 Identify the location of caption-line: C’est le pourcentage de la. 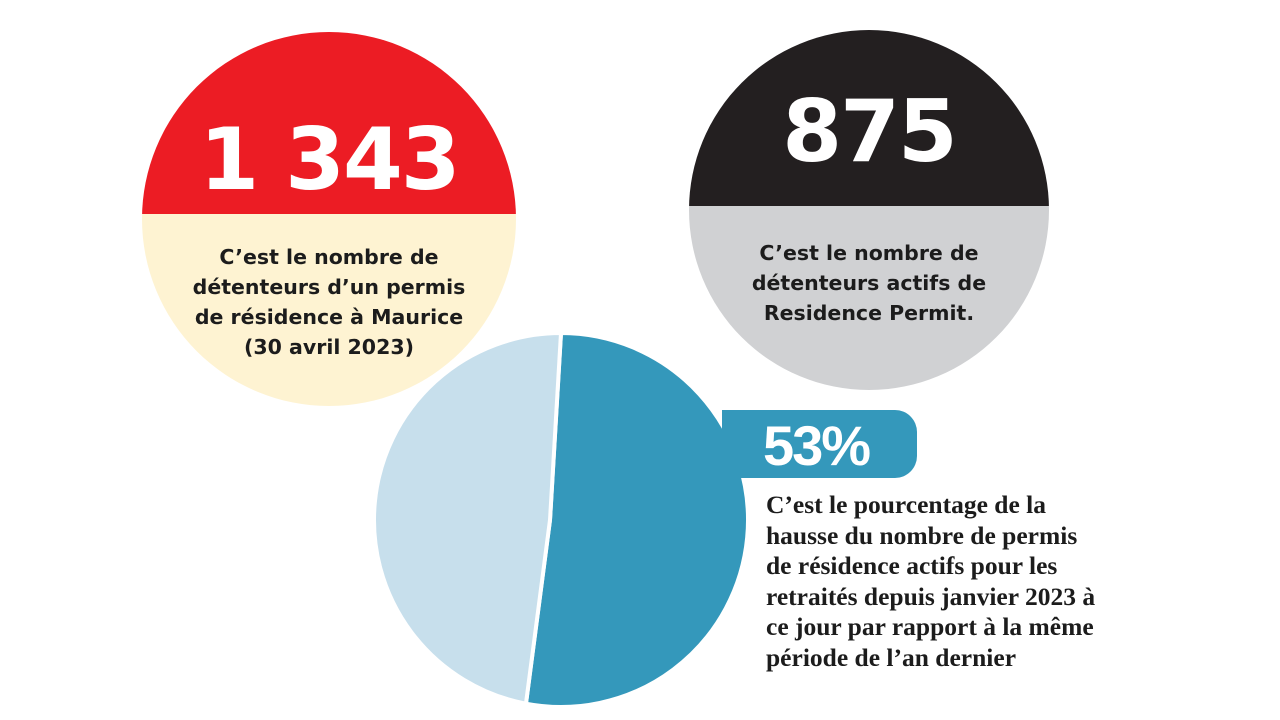
(906, 504).